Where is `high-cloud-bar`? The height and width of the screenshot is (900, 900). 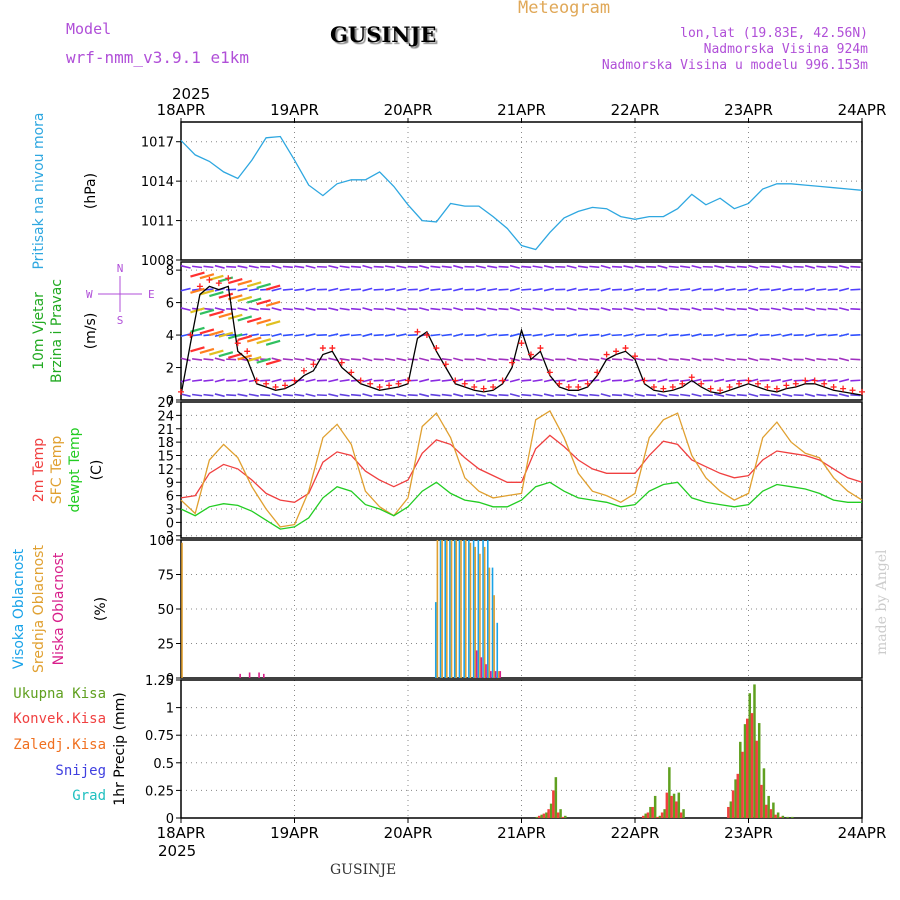
high-cloud-bar is located at coordinates (454, 609).